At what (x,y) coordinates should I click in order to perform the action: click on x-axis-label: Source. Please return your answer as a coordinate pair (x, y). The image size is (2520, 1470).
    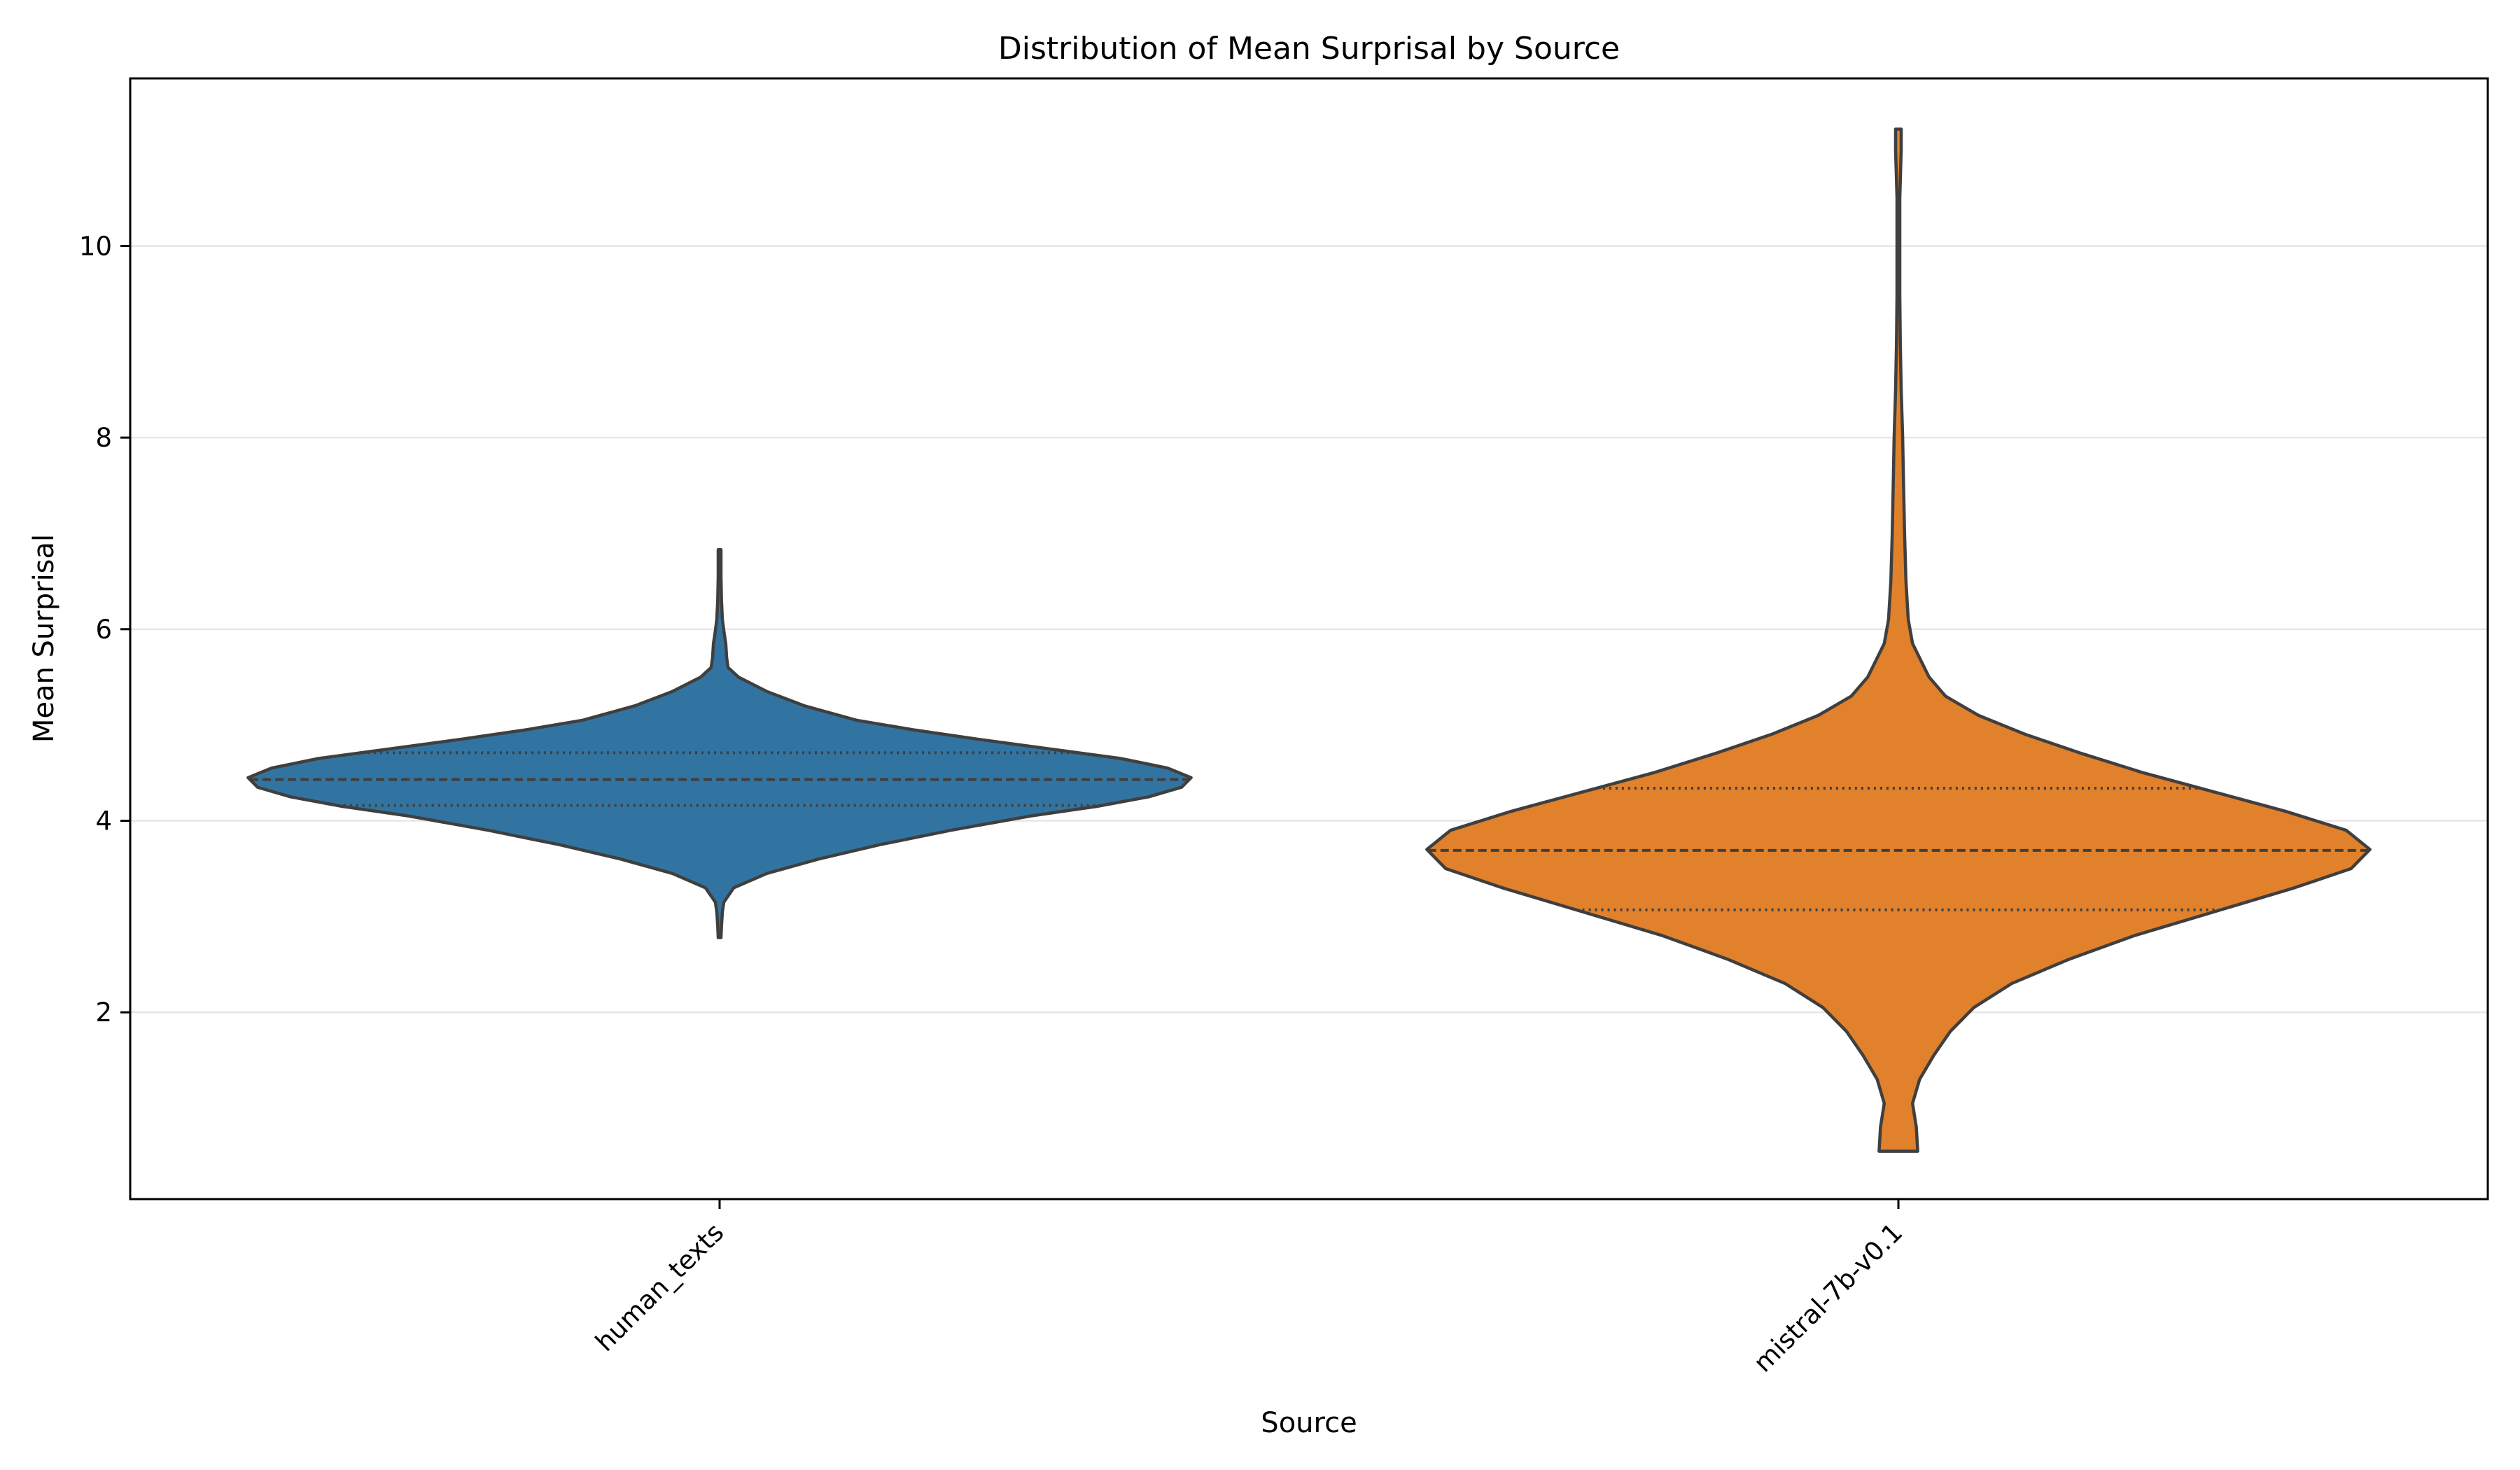
    Looking at the image, I should click on (1309, 1423).